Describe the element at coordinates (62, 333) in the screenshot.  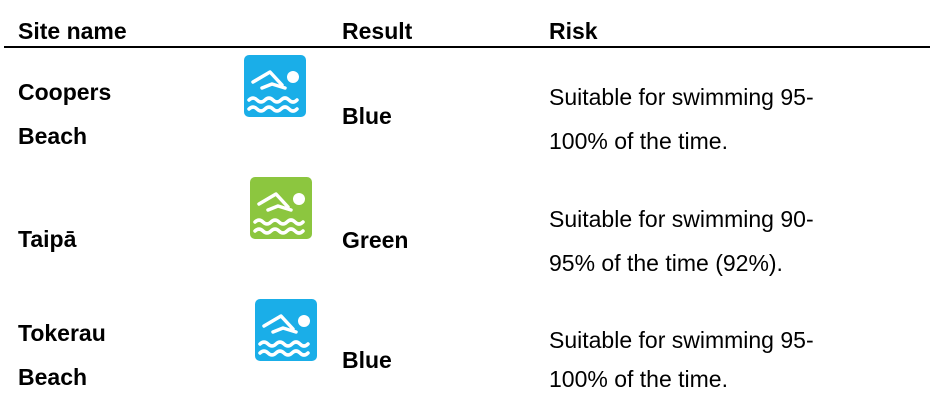
I see `site-name-line: Tokerau` at that location.